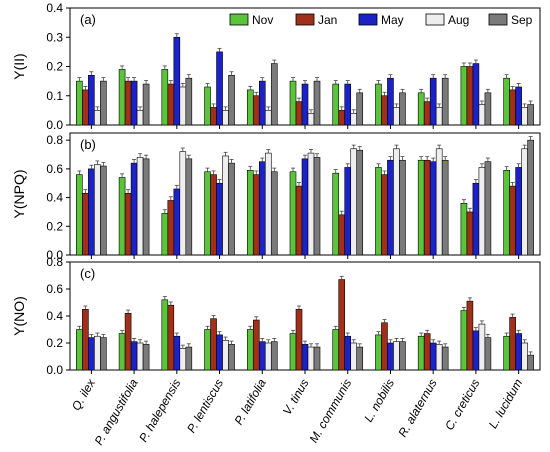 The width and height of the screenshot is (550, 452). Describe the element at coordinates (54, 96) in the screenshot. I see `y-tick-label: 0.1` at that location.